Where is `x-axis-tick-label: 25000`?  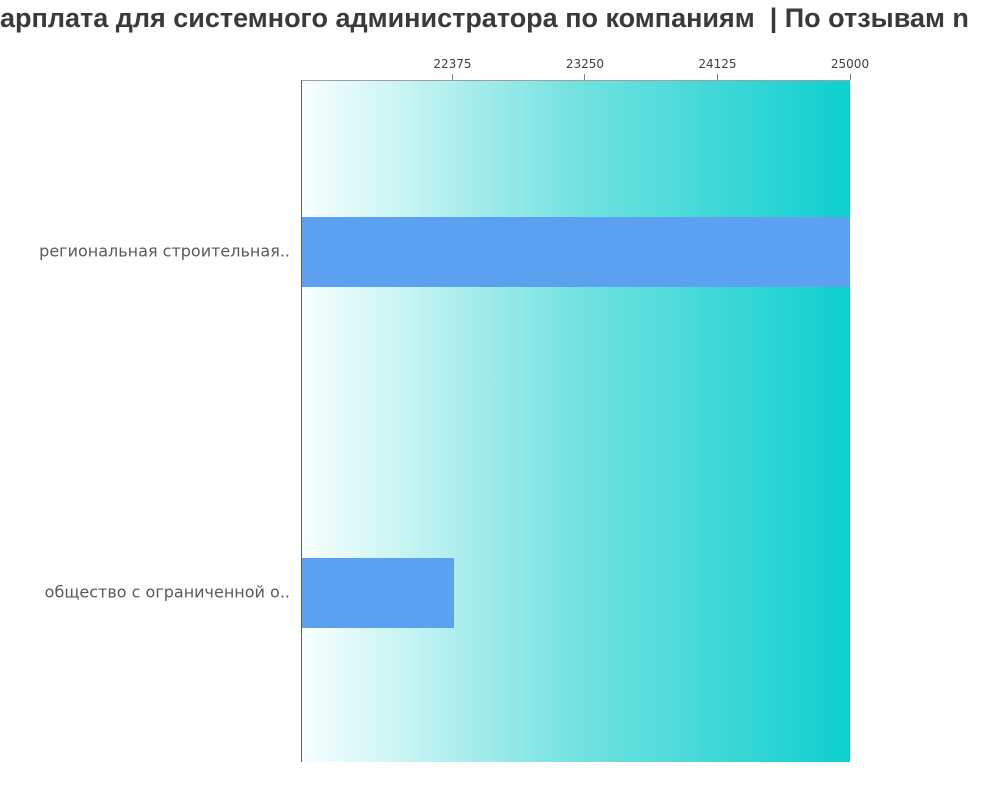 x-axis-tick-label: 25000 is located at coordinates (850, 64).